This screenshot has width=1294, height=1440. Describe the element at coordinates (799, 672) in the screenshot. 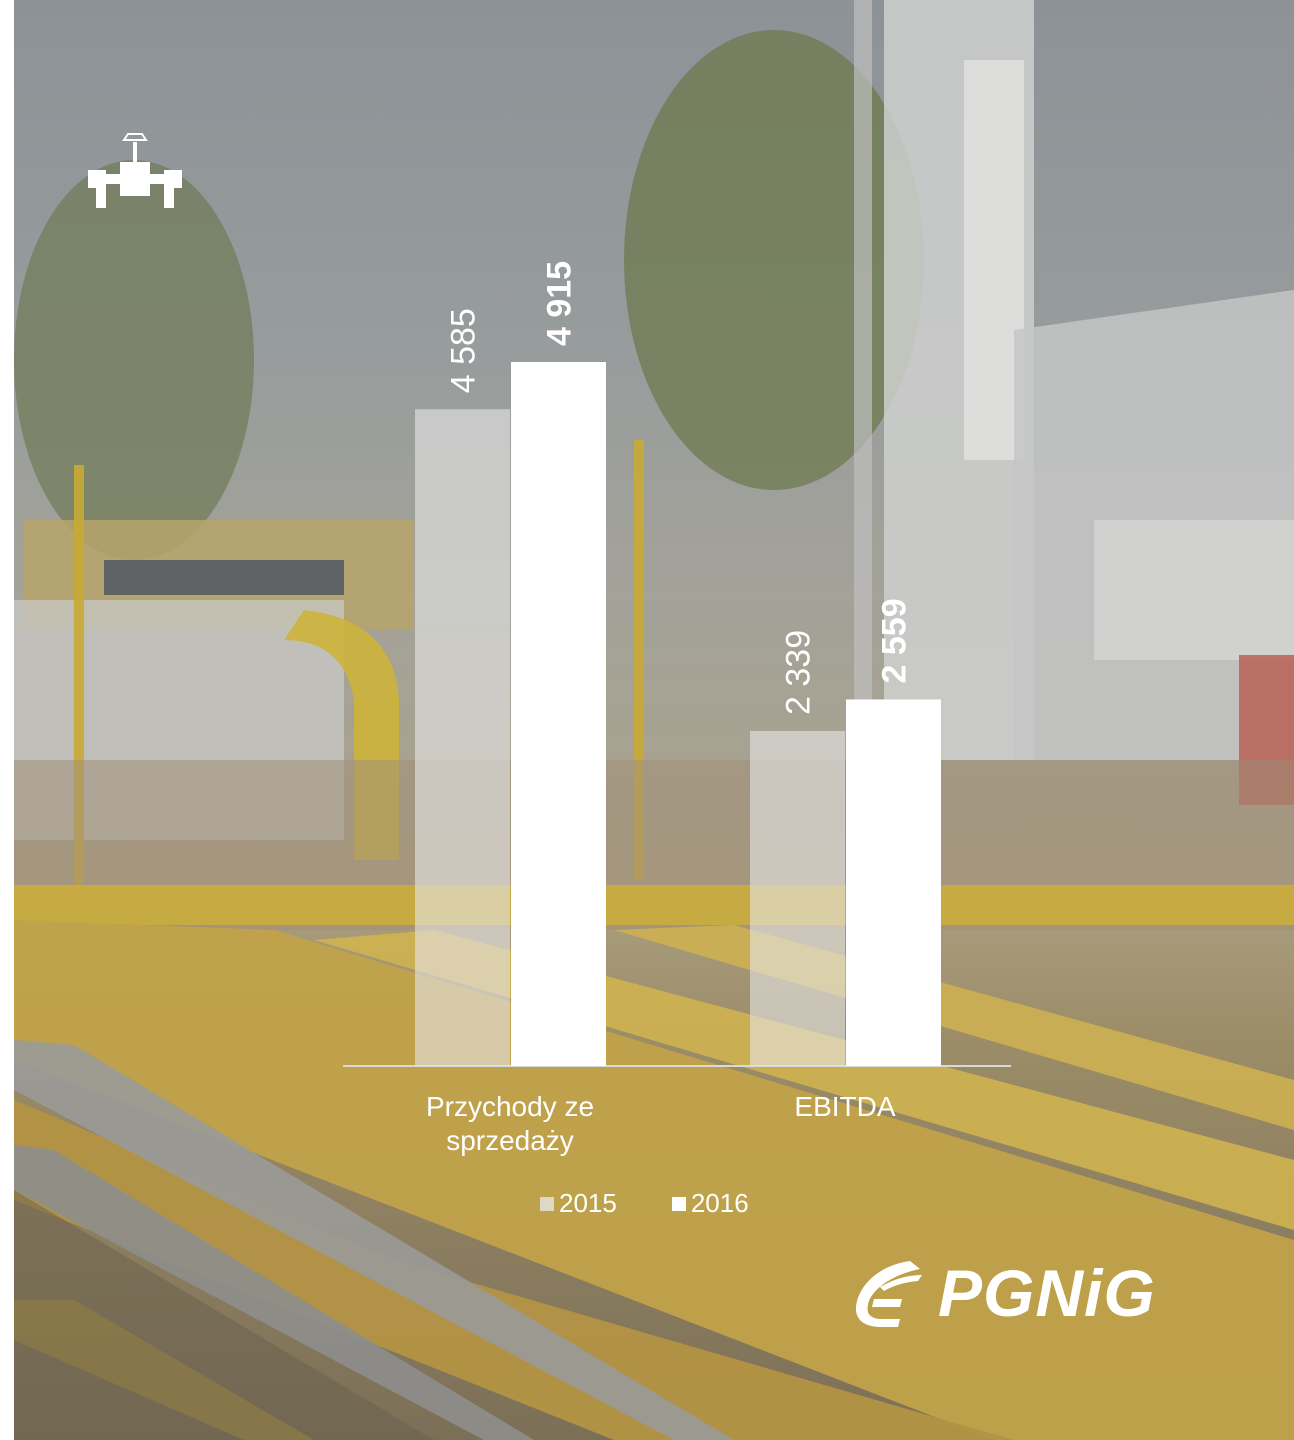

I see `value-label-2015-1: 2 339` at that location.